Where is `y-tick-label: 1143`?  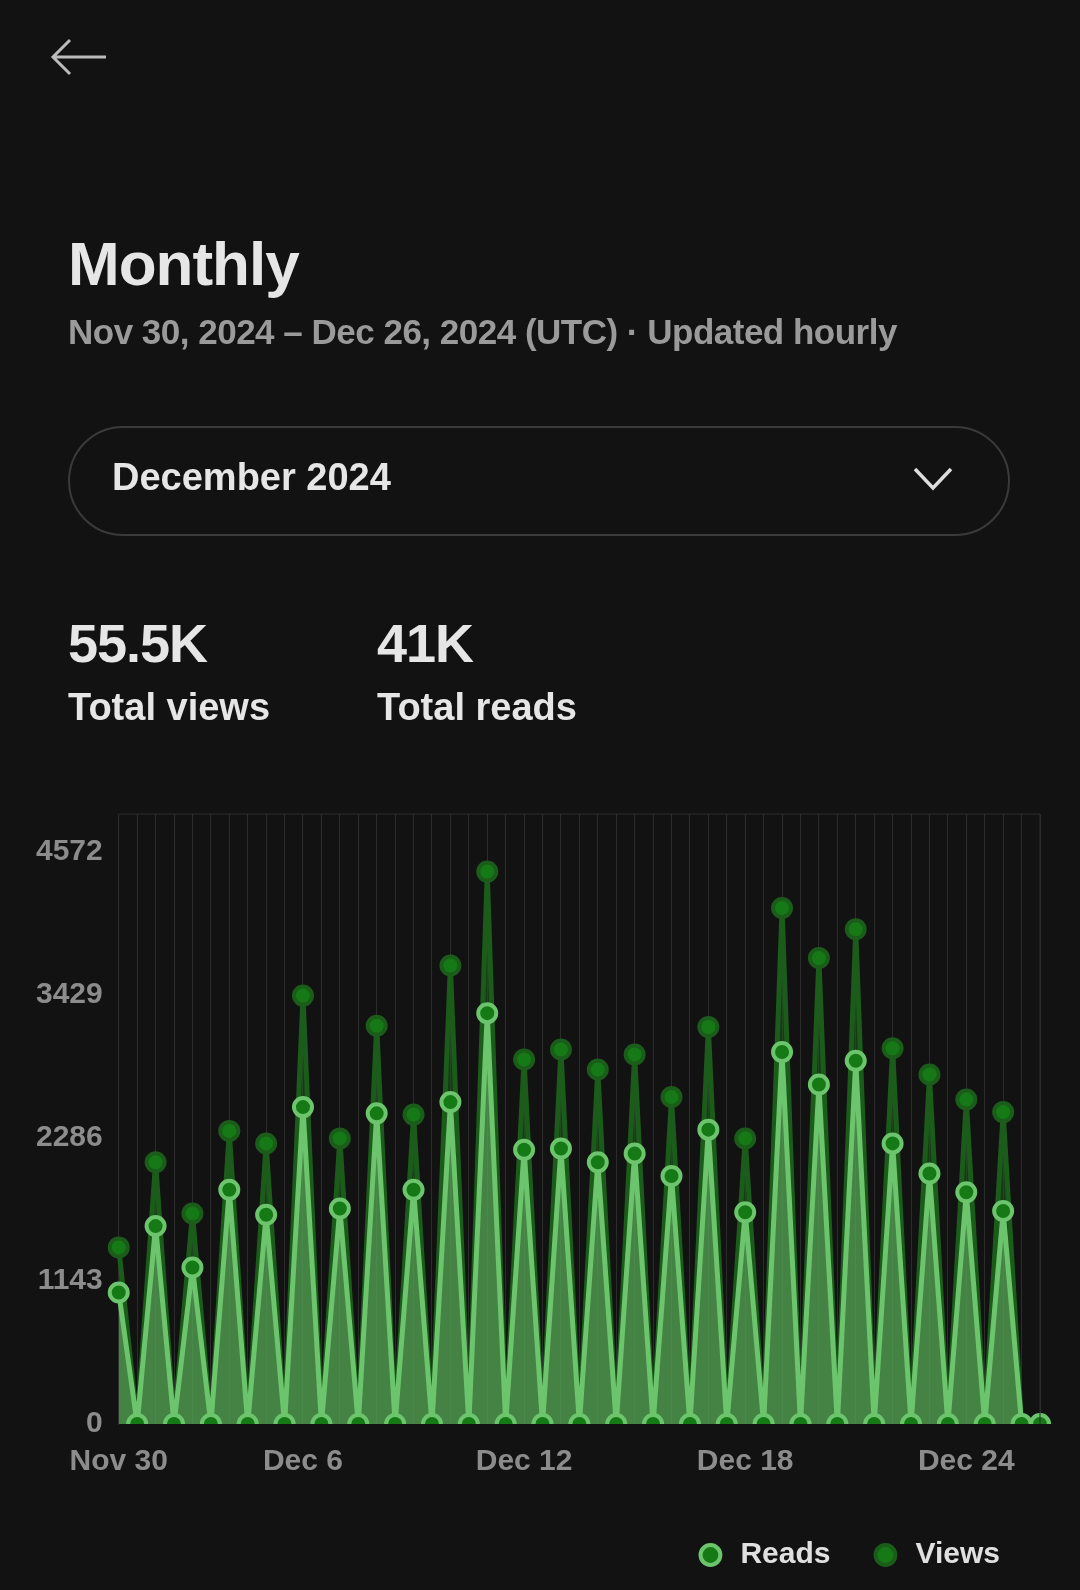
y-tick-label: 1143 is located at coordinates (70, 1279).